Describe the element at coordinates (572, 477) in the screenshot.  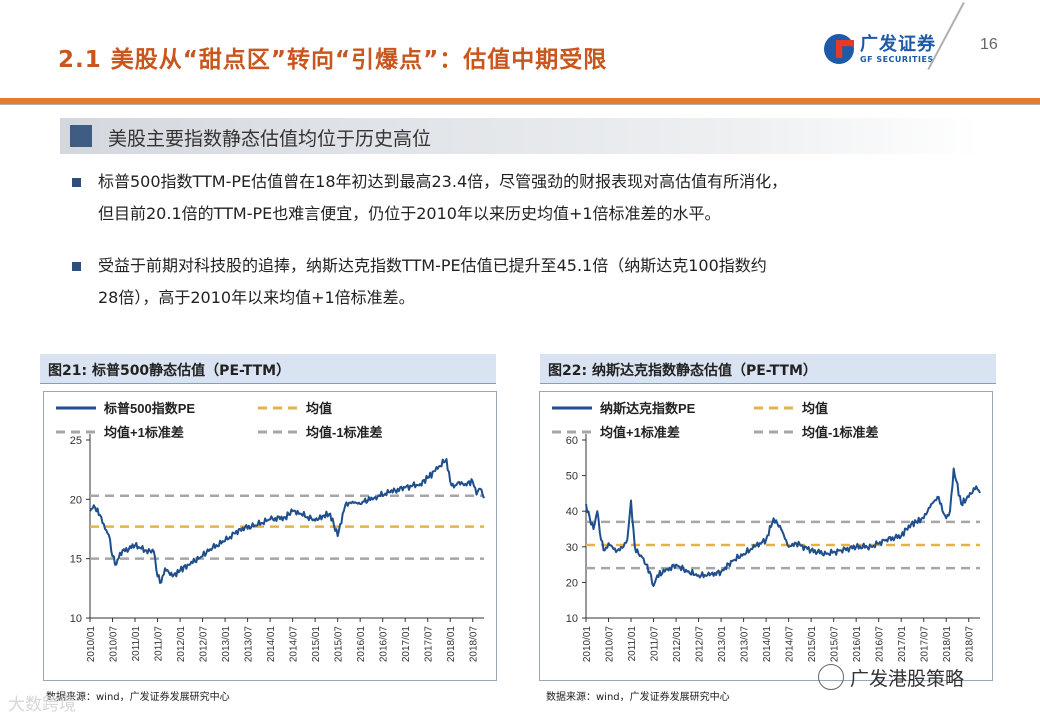
I see `y-tick-label: 50` at that location.